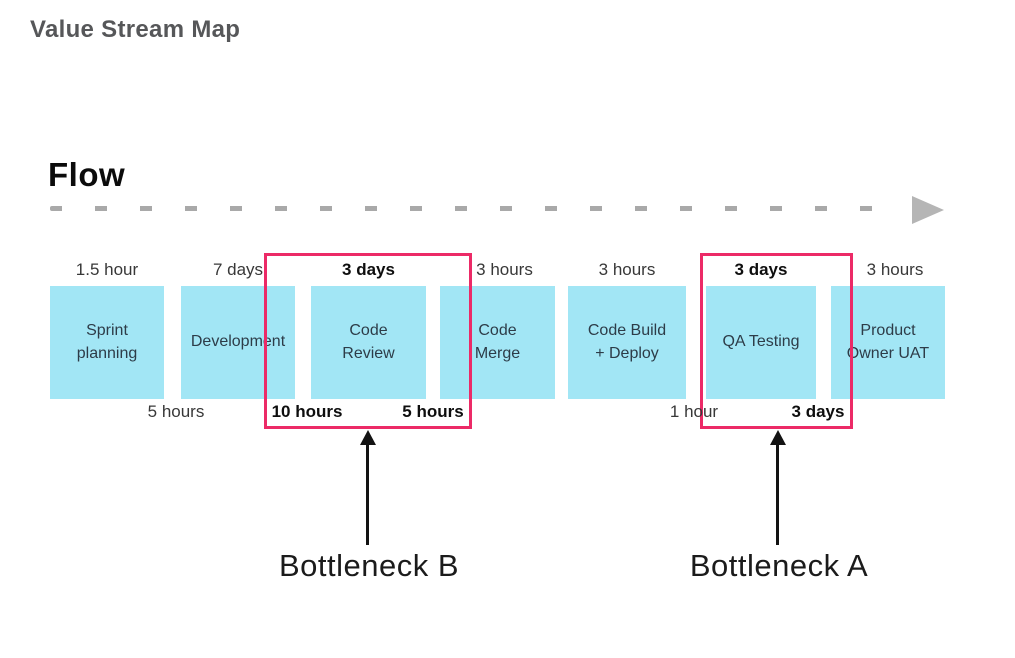  I want to click on duration-code-review: 3 days, so click(368, 269).